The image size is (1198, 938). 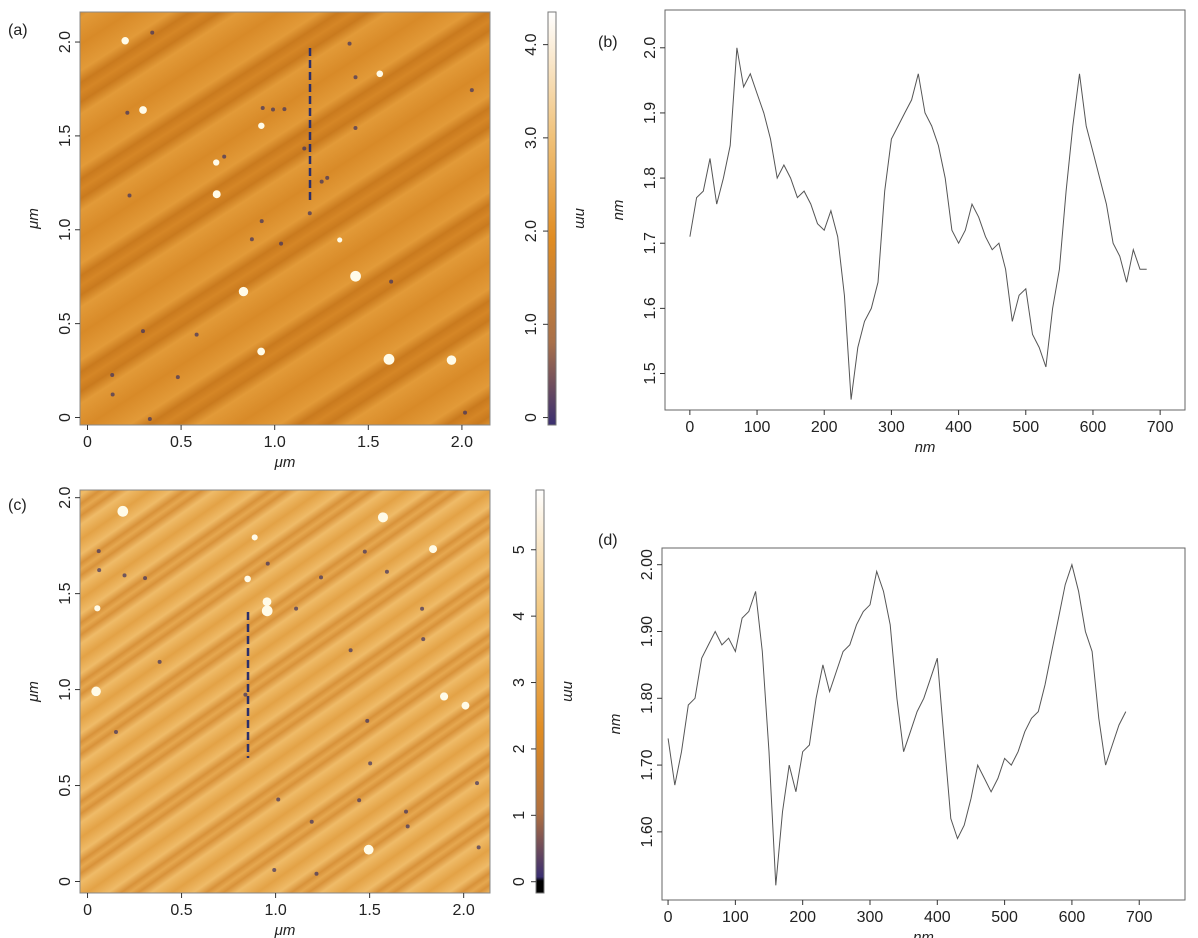 I want to click on panel-label: (d), so click(x=608, y=540).